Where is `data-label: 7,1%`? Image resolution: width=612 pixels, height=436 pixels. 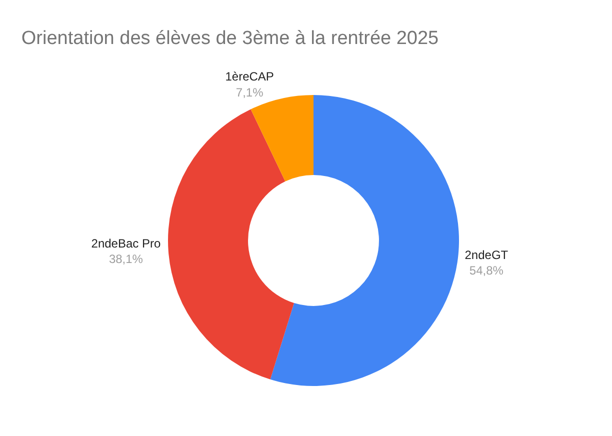
data-label: 7,1% is located at coordinates (250, 92).